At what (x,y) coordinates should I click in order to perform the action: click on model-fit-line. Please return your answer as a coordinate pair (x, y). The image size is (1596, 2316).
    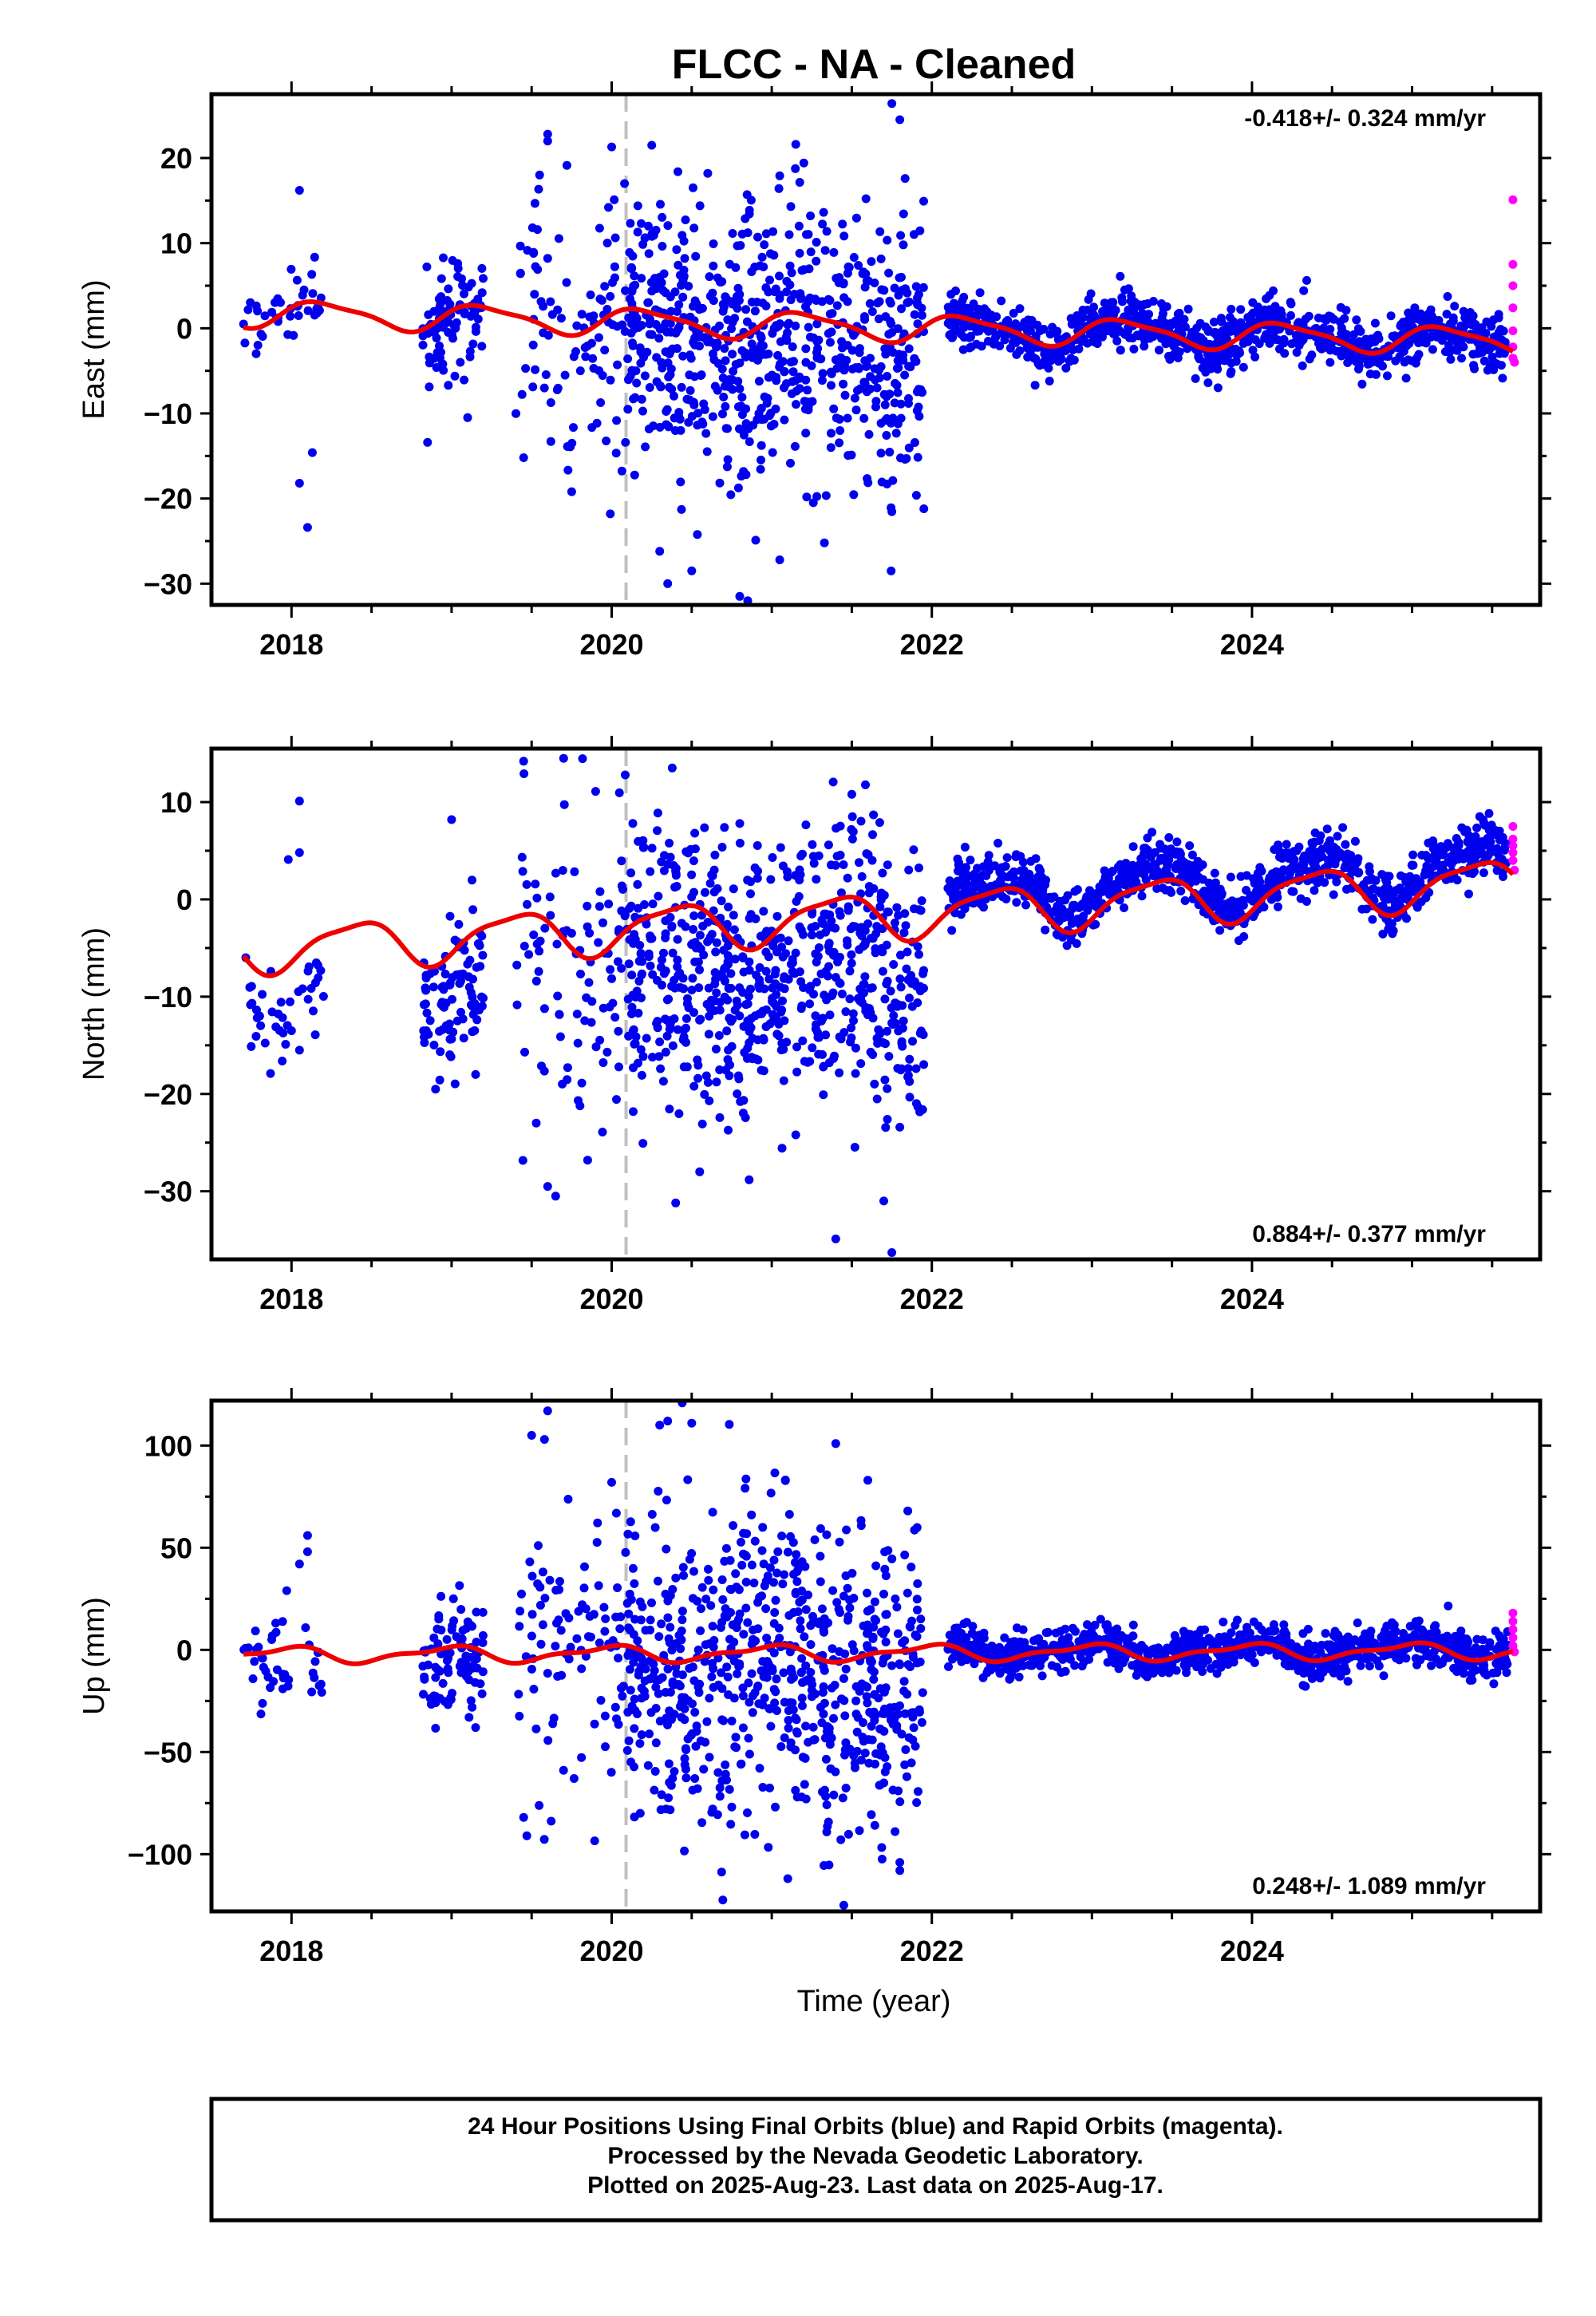
    Looking at the image, I should click on (879, 327).